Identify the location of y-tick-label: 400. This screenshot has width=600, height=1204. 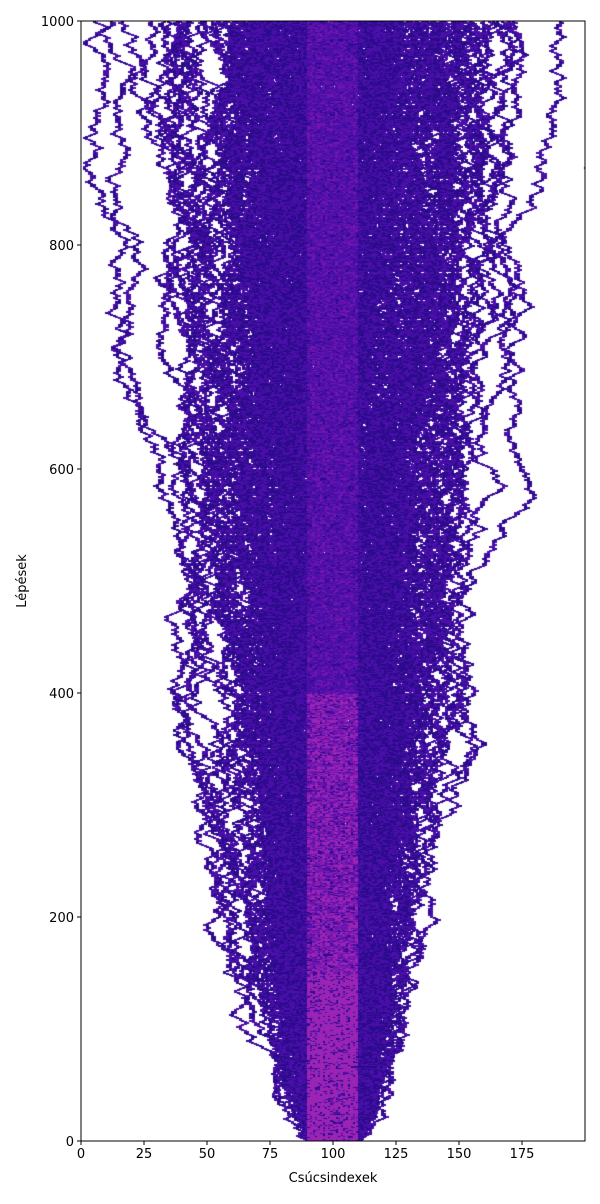
(61, 694).